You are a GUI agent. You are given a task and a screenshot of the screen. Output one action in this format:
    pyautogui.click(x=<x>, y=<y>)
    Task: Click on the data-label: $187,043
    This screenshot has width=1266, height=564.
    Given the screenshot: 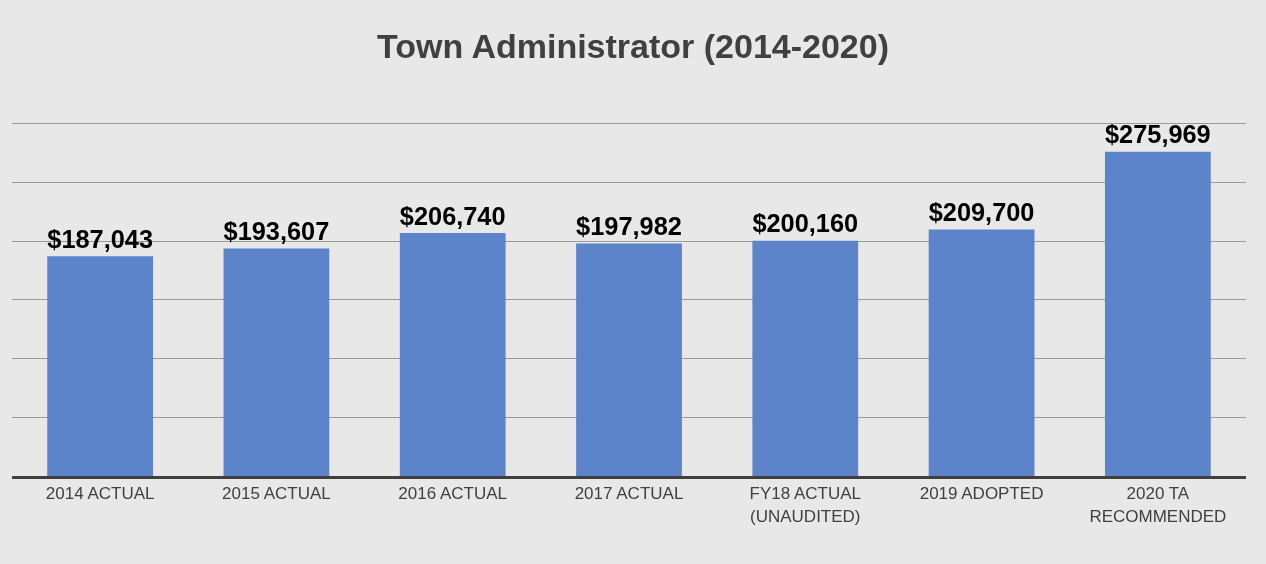 What is the action you would take?
    pyautogui.click(x=100, y=238)
    